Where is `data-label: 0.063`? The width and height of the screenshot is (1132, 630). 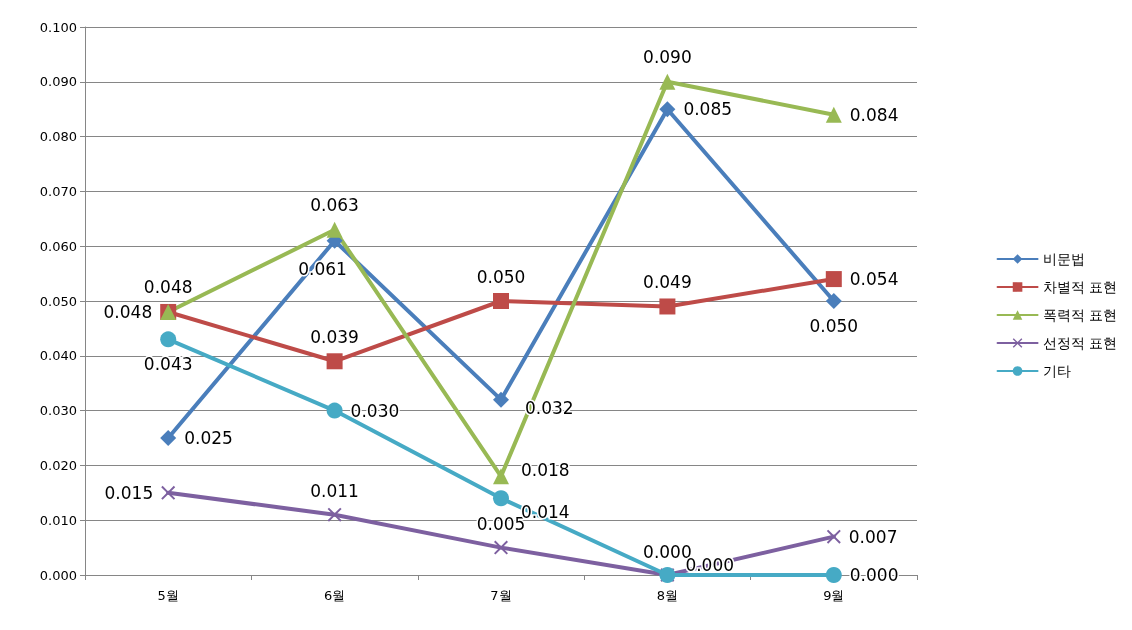 data-label: 0.063 is located at coordinates (334, 205).